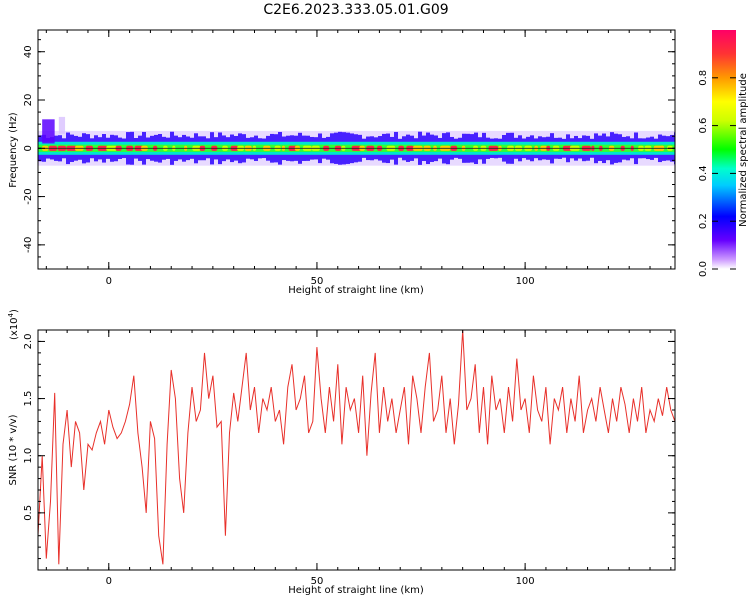 This screenshot has width=750, height=600. Describe the element at coordinates (703, 78) in the screenshot. I see `colorbar-tick-label: 0.8` at that location.